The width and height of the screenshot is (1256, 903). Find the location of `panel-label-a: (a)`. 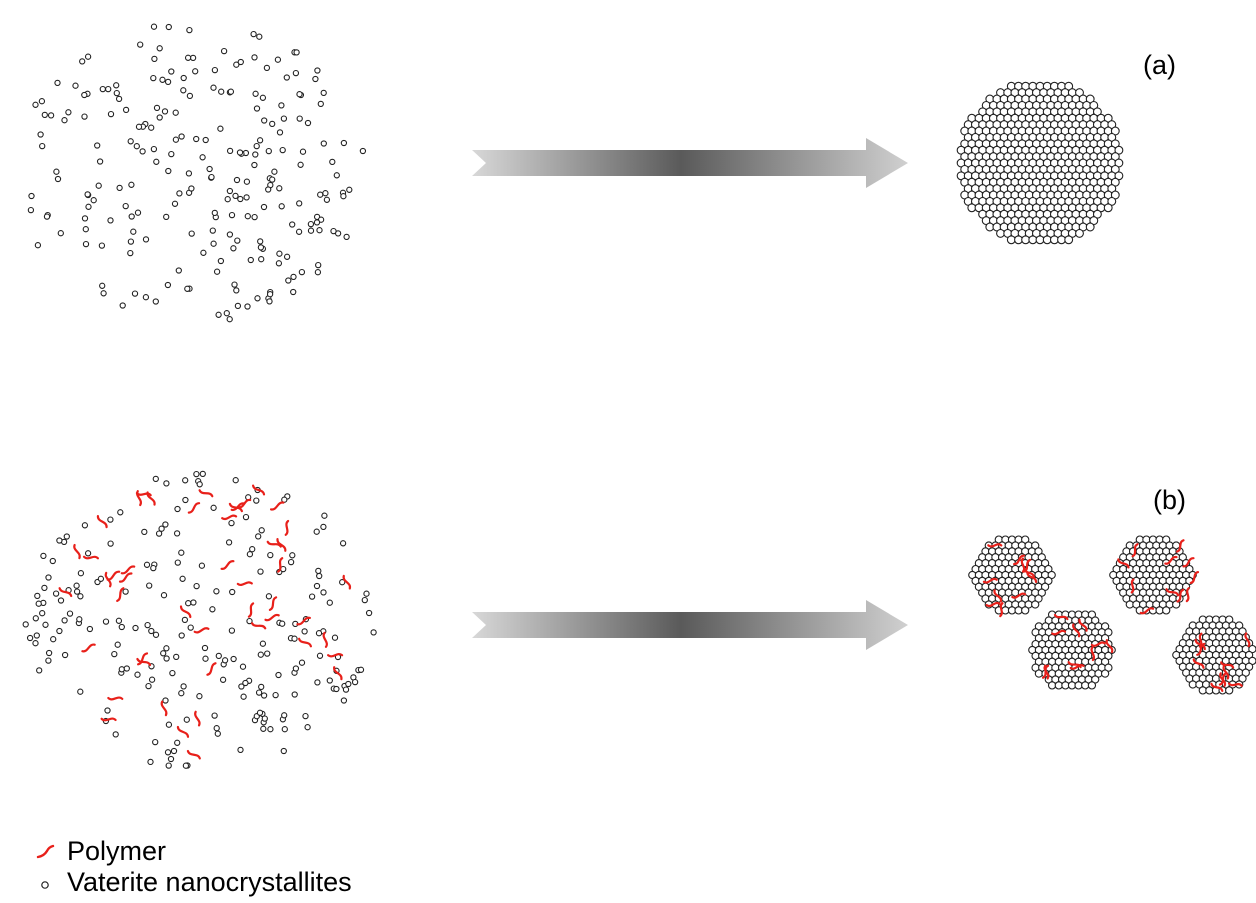

panel-label-a: (a) is located at coordinates (1159, 65).